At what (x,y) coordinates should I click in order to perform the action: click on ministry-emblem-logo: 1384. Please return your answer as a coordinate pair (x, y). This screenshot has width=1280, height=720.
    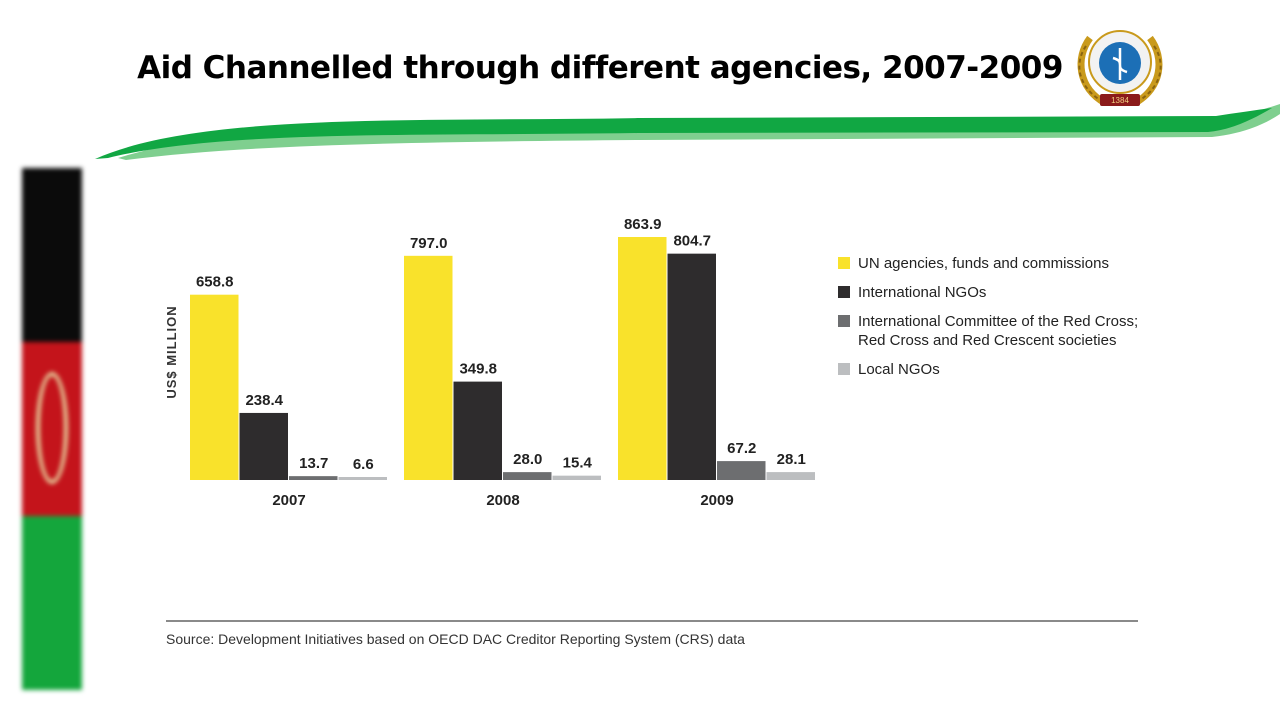
    Looking at the image, I should click on (1120, 68).